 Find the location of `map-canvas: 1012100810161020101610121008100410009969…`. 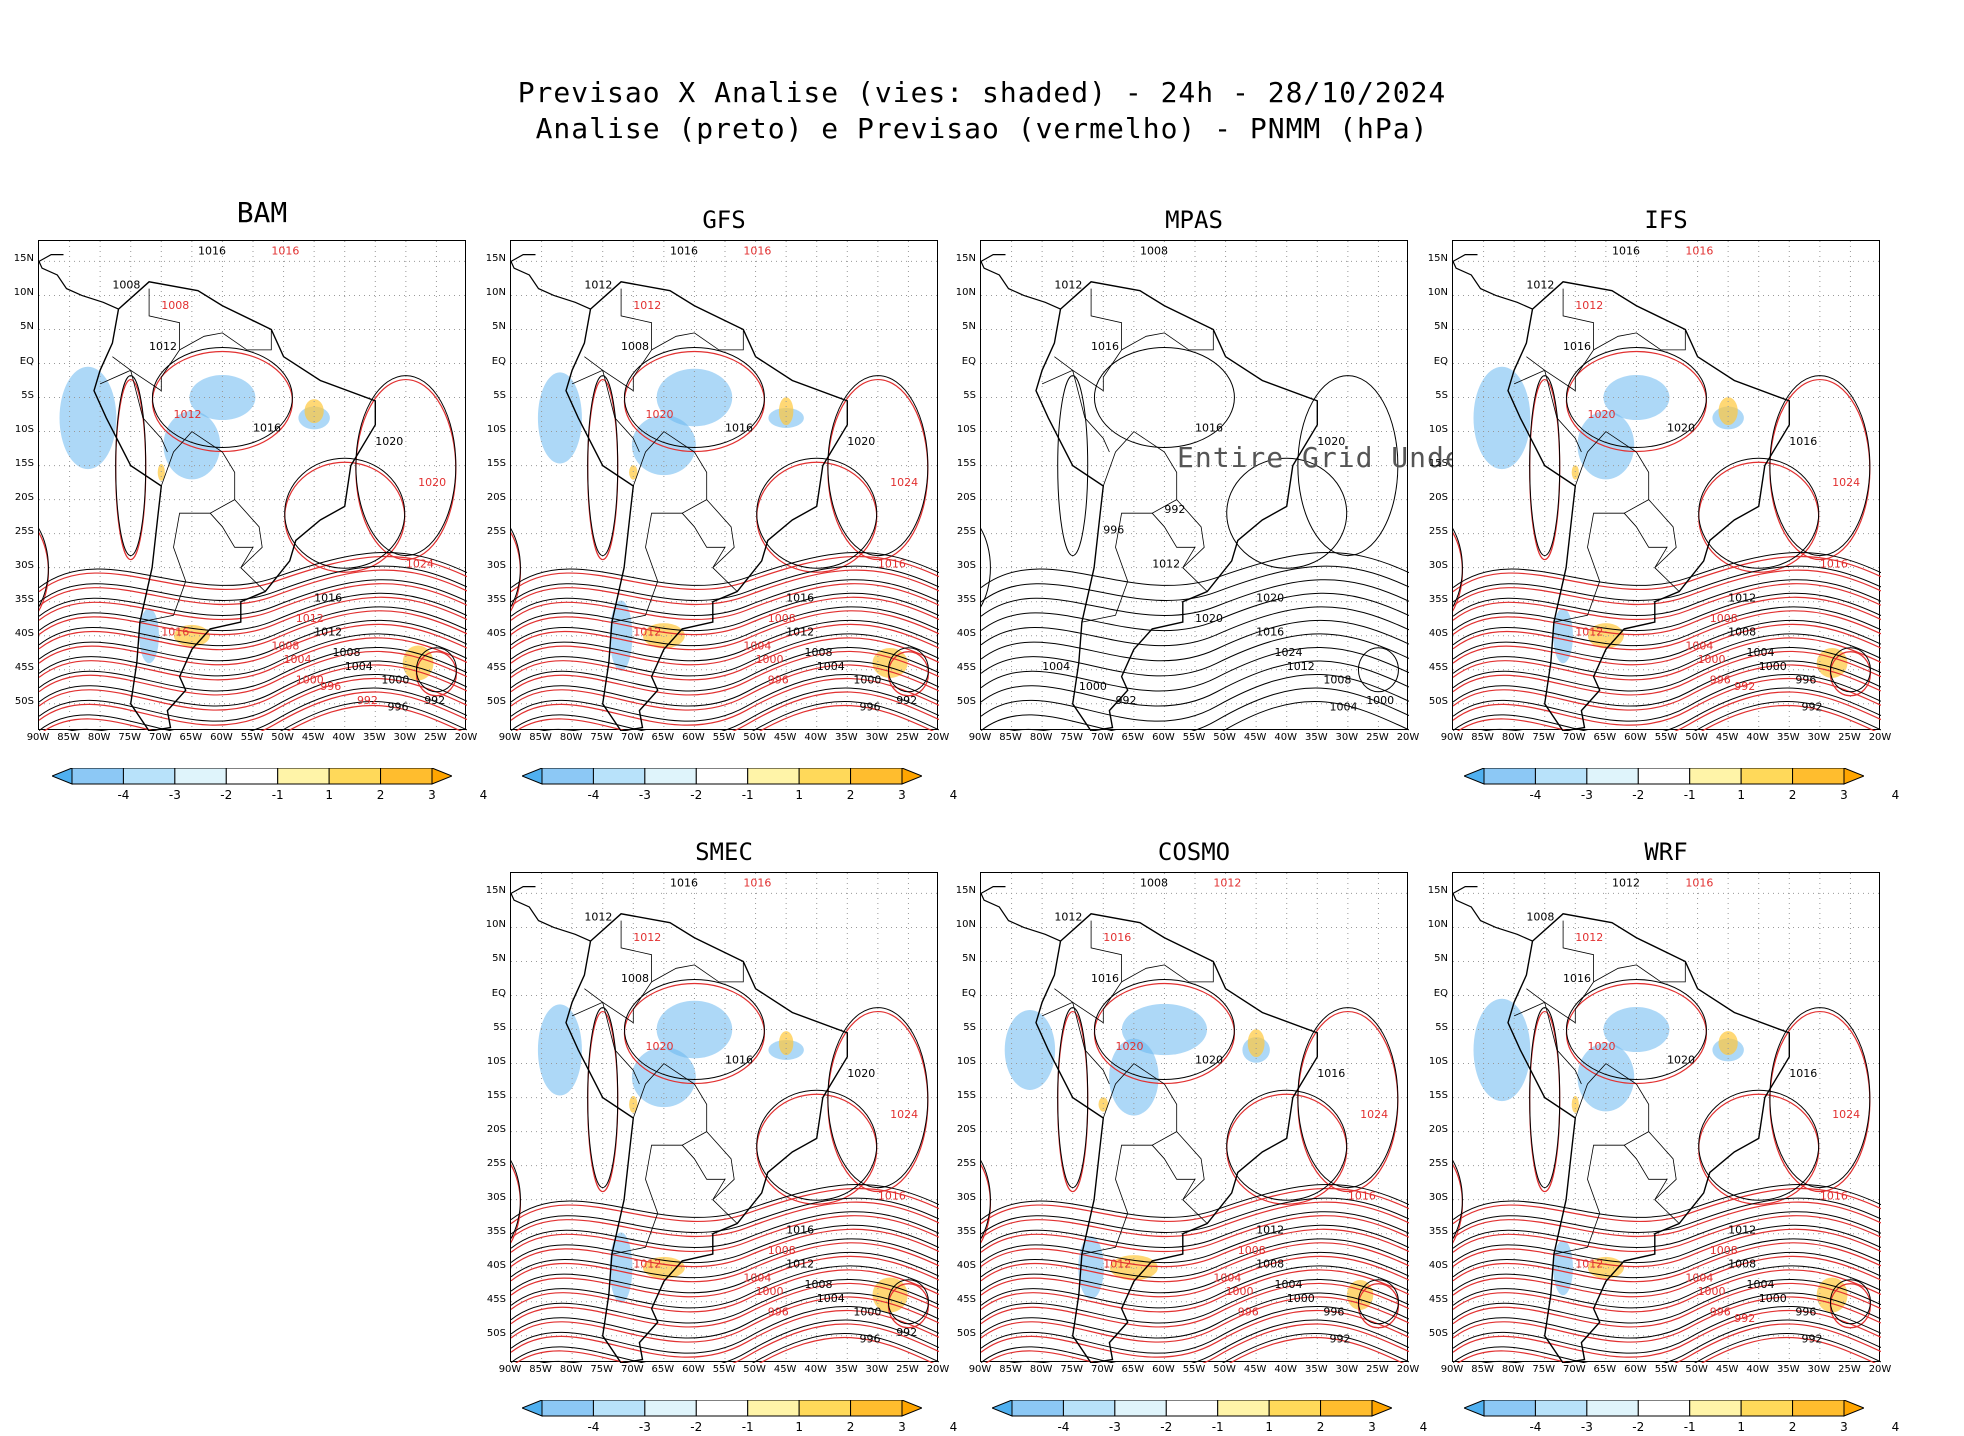

map-canvas: 1012100810161020101610121008100410009969… is located at coordinates (1667, 1118).